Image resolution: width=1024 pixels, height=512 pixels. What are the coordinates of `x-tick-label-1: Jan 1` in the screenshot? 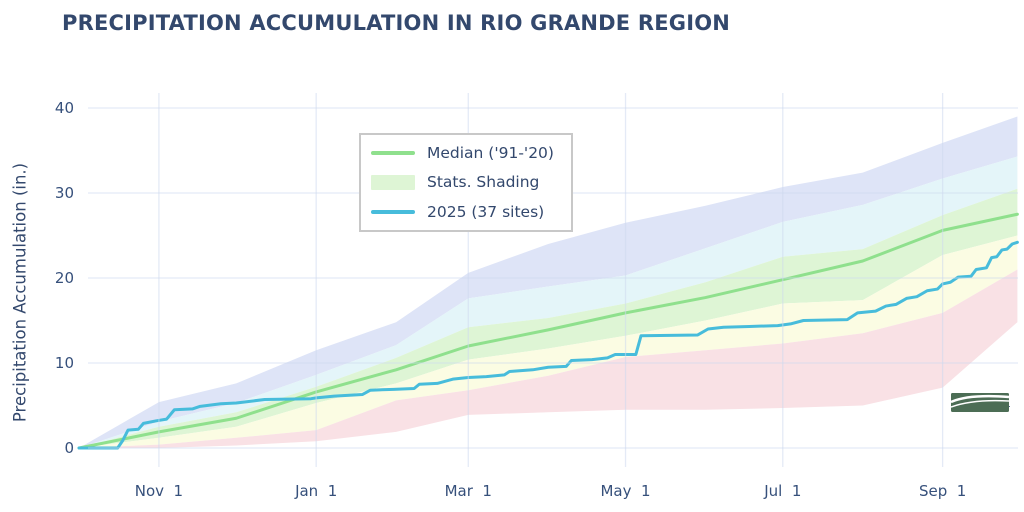 It's located at (316, 491).